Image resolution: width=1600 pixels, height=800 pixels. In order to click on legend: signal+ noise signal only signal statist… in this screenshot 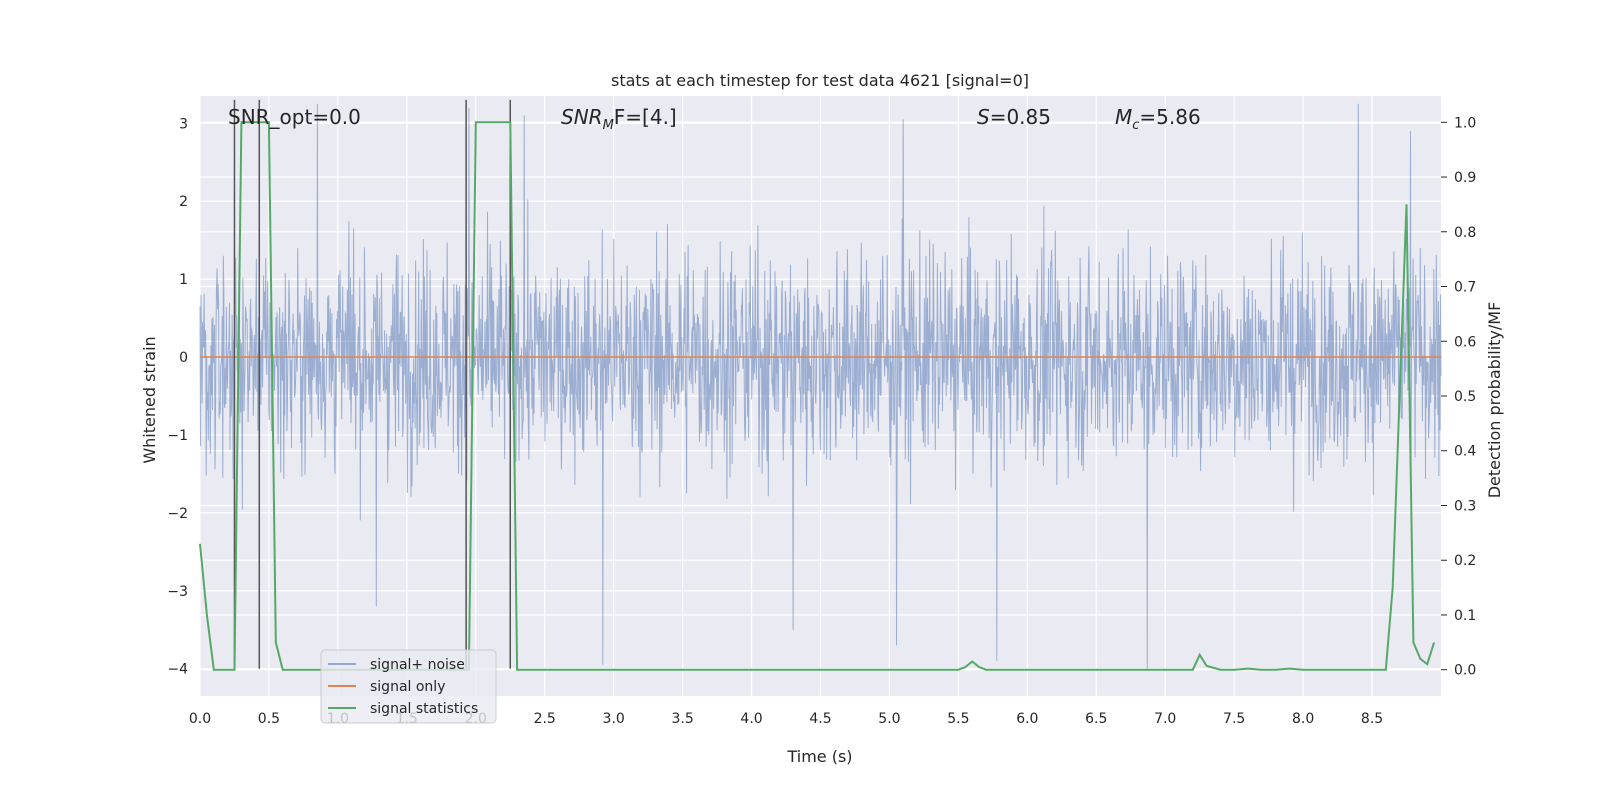, I will do `click(408, 686)`.